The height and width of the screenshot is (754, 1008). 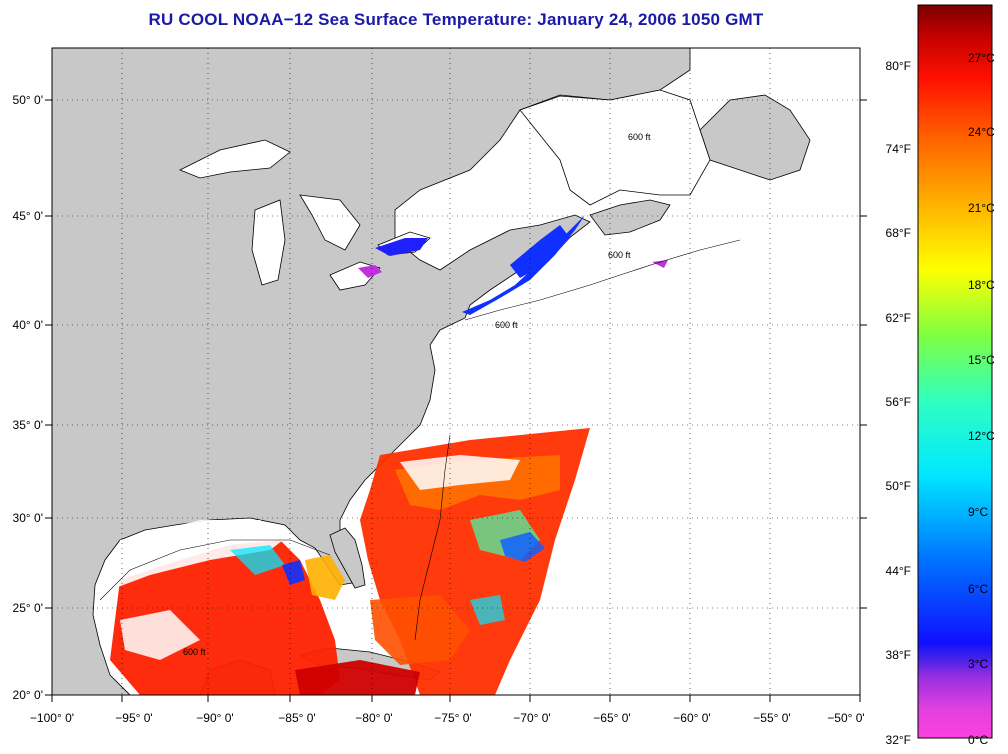 What do you see at coordinates (28, 695) in the screenshot?
I see `lat-label: 20° 0'` at bounding box center [28, 695].